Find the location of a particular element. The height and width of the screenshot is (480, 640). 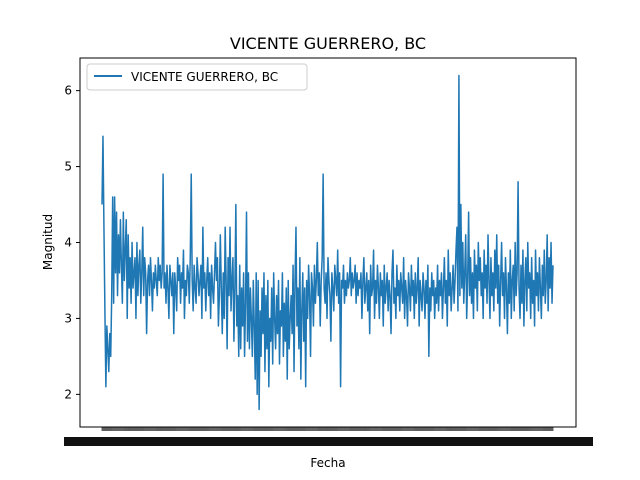

y-axis: 2 3 4 5 6 is located at coordinates (72, 242).